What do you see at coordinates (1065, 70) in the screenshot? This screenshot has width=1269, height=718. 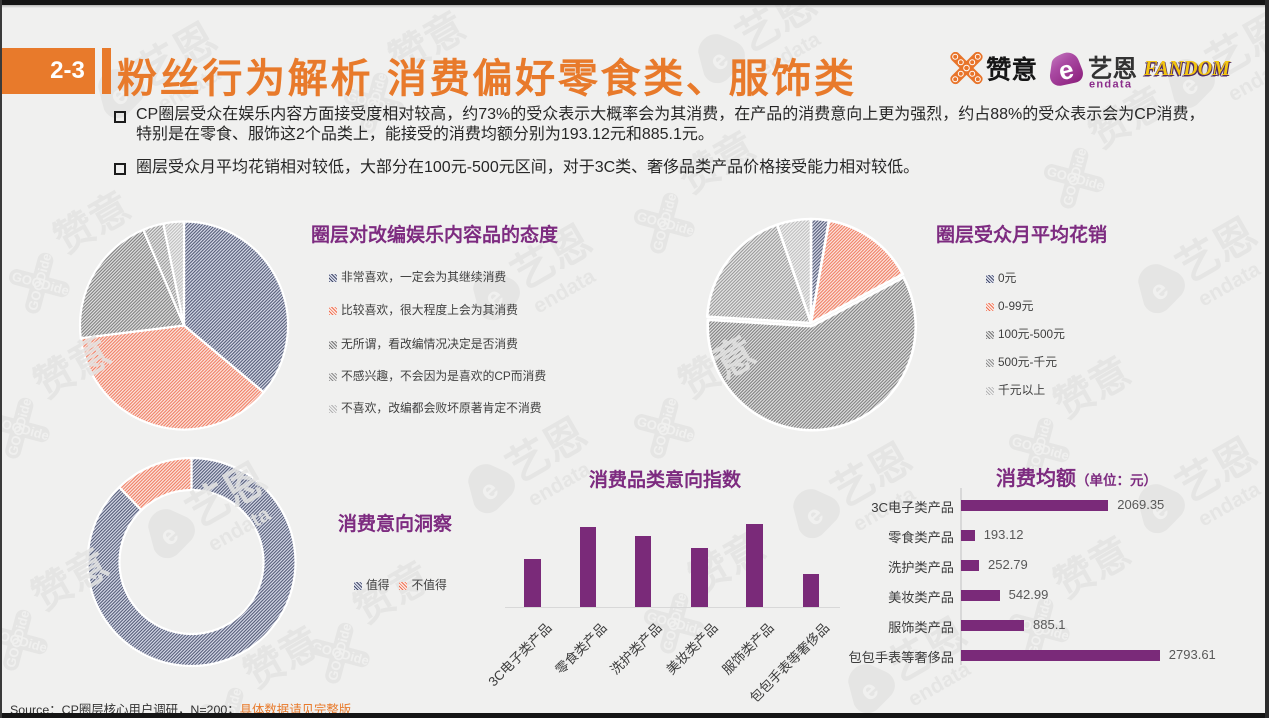 I see `svg-text: e` at bounding box center [1065, 70].